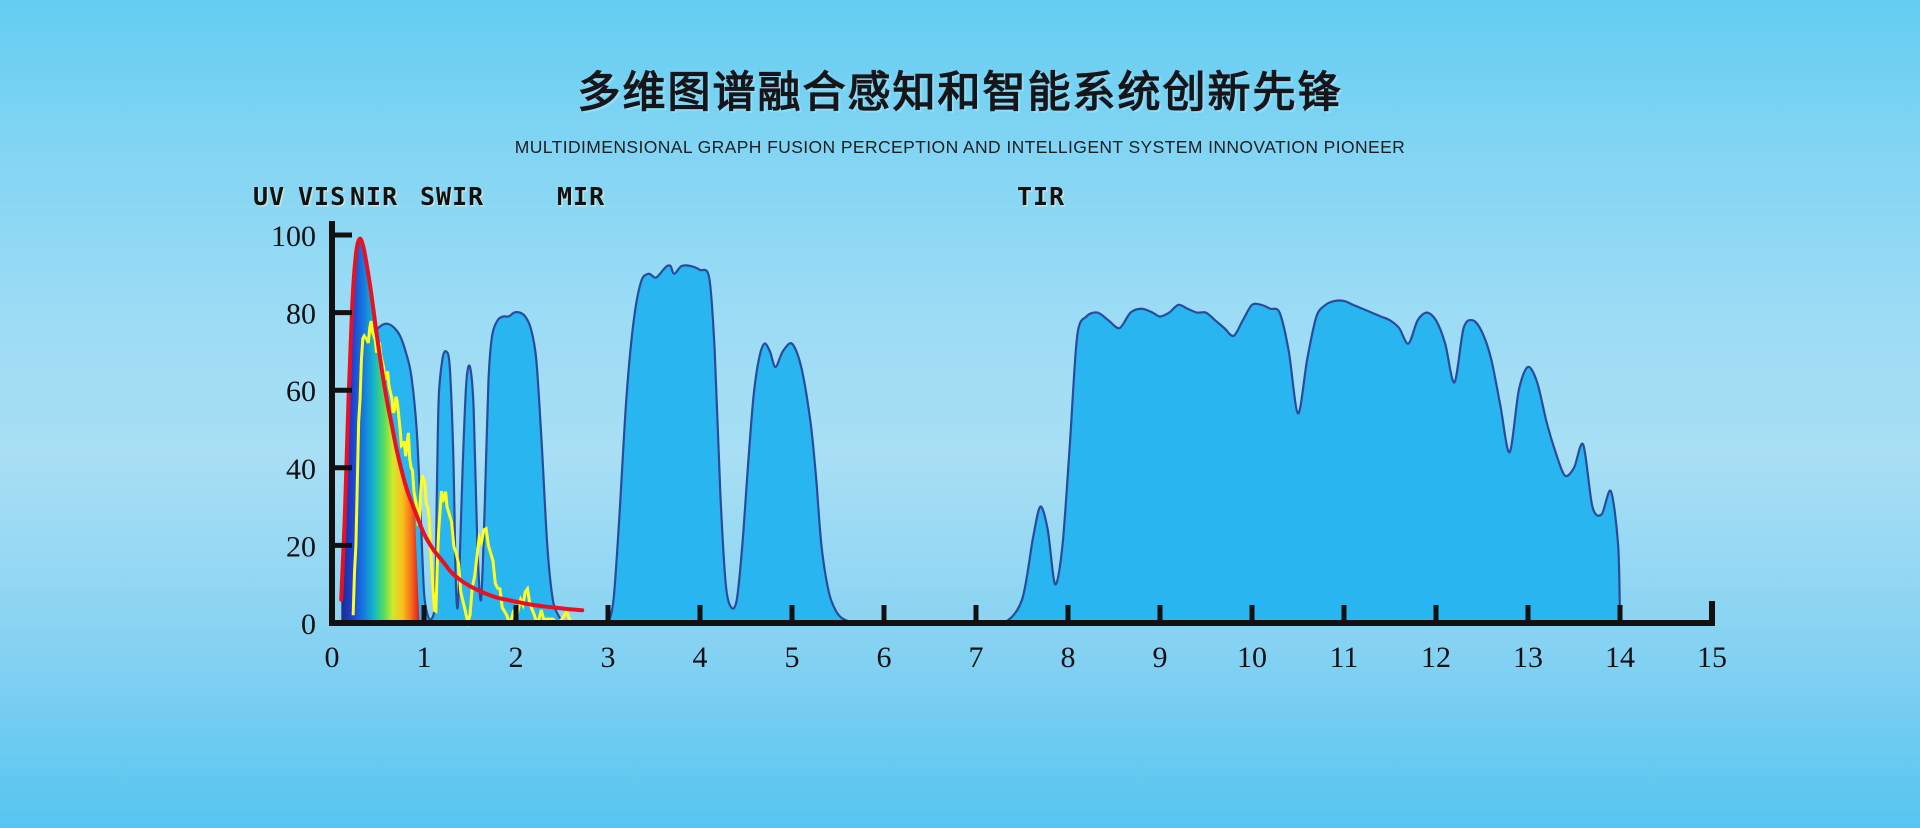 Image resolution: width=1920 pixels, height=828 pixels. What do you see at coordinates (301, 546) in the screenshot?
I see `y-tick-label: 20` at bounding box center [301, 546].